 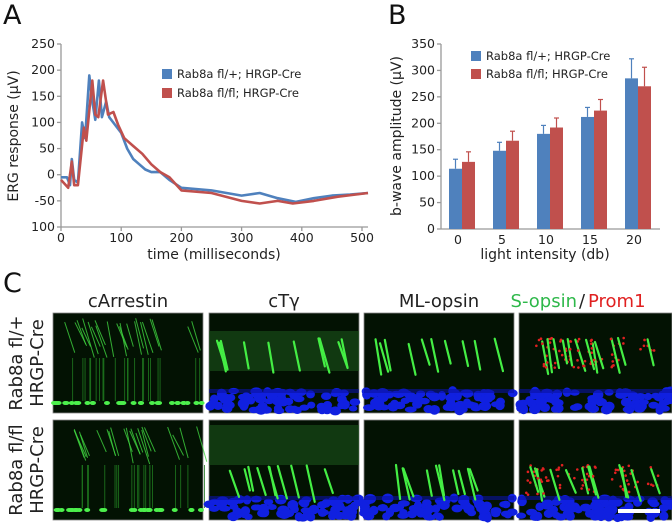 What do you see at coordinates (215, 139) in the screenshot?
I see `series-line-blue` at bounding box center [215, 139].